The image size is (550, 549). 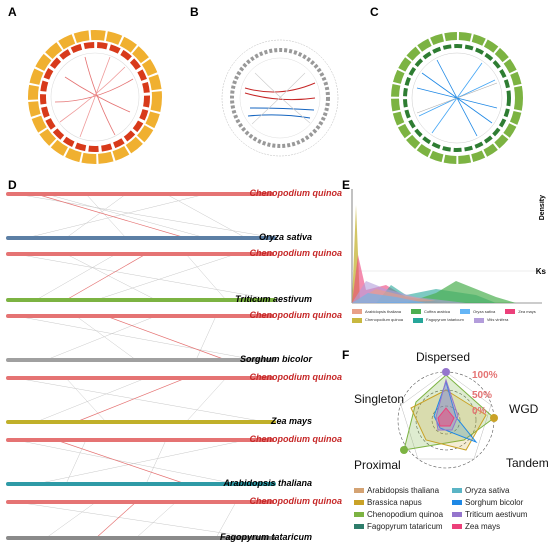 What do you see at coordinates (95, 97) in the screenshot?
I see `circos-plot-a` at bounding box center [95, 97].